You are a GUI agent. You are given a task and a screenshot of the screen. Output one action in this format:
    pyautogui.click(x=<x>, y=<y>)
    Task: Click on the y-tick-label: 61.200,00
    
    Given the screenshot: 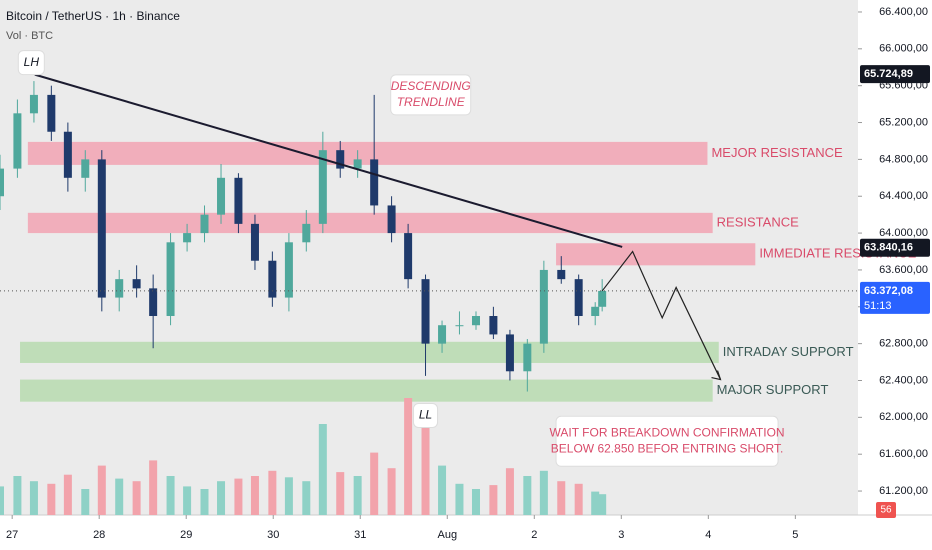 What is the action you would take?
    pyautogui.click(x=903, y=491)
    